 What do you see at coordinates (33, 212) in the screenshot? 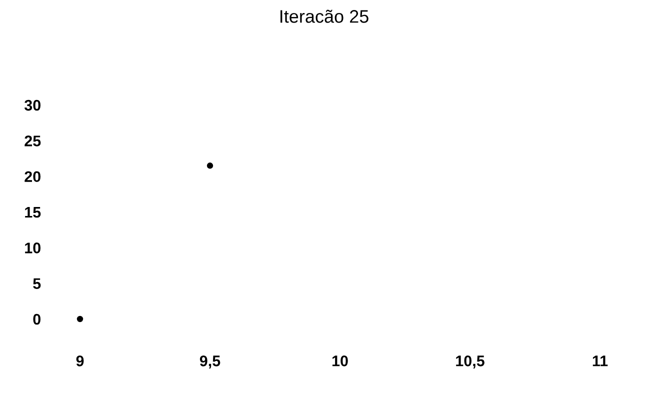
I see `y-tick-label: 15` at bounding box center [33, 212].